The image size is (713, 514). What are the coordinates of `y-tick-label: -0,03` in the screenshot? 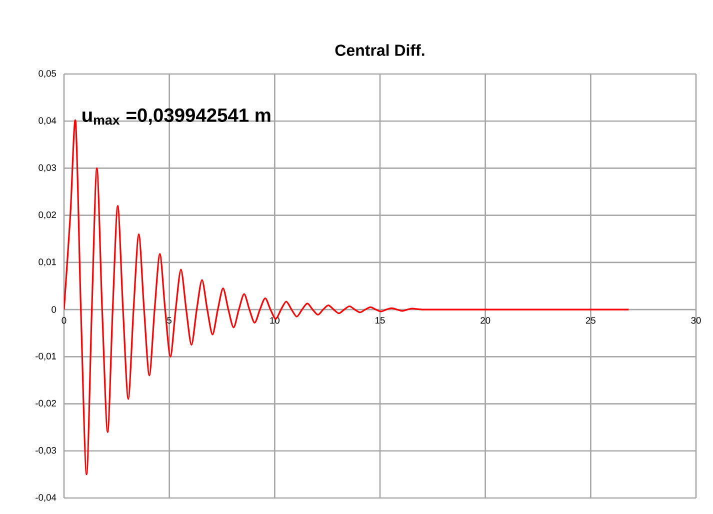 It's located at (46, 451).